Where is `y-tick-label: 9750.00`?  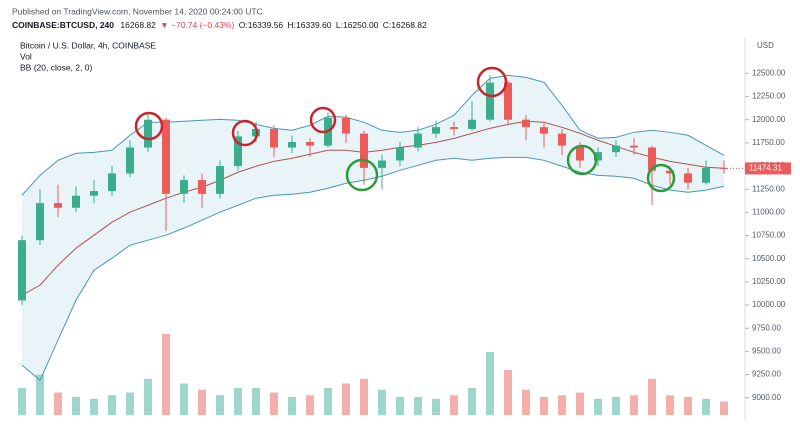 y-tick-label: 9750.00 is located at coordinates (766, 327).